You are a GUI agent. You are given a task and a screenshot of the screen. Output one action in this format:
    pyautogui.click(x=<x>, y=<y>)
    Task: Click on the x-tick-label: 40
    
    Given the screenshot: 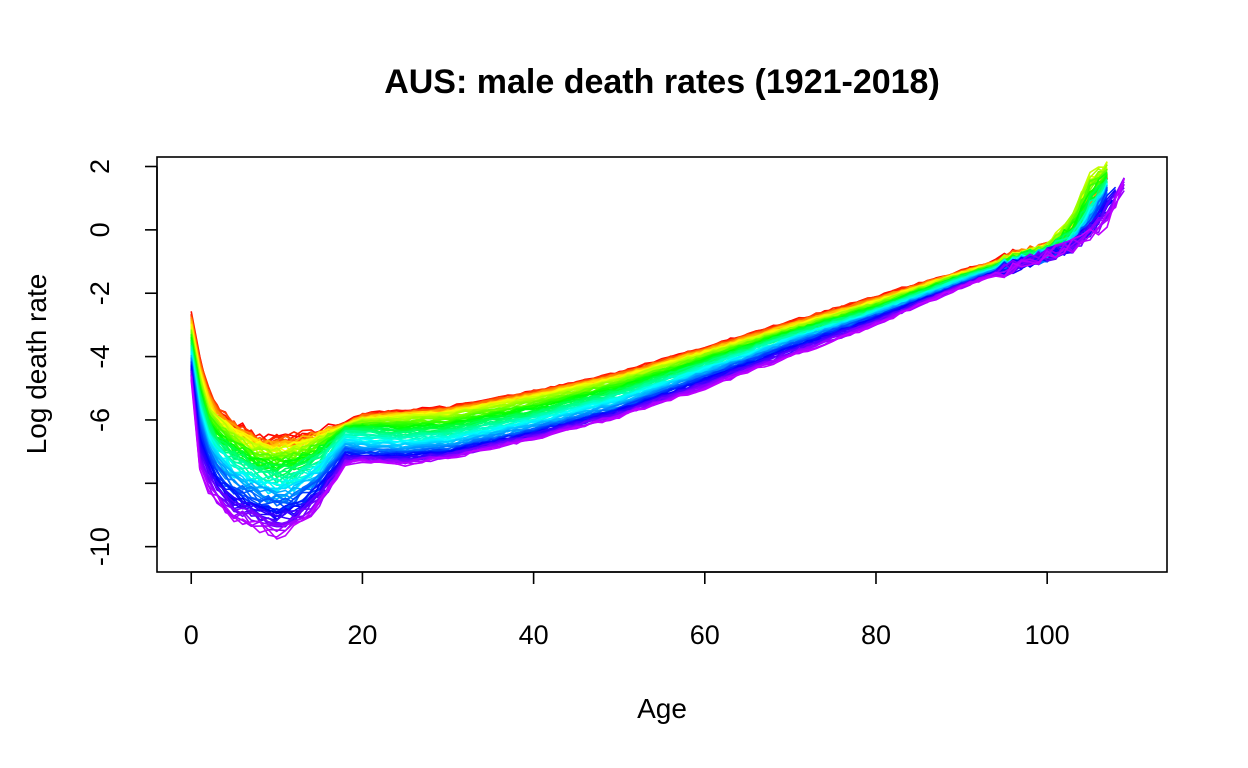 What is the action you would take?
    pyautogui.click(x=534, y=635)
    